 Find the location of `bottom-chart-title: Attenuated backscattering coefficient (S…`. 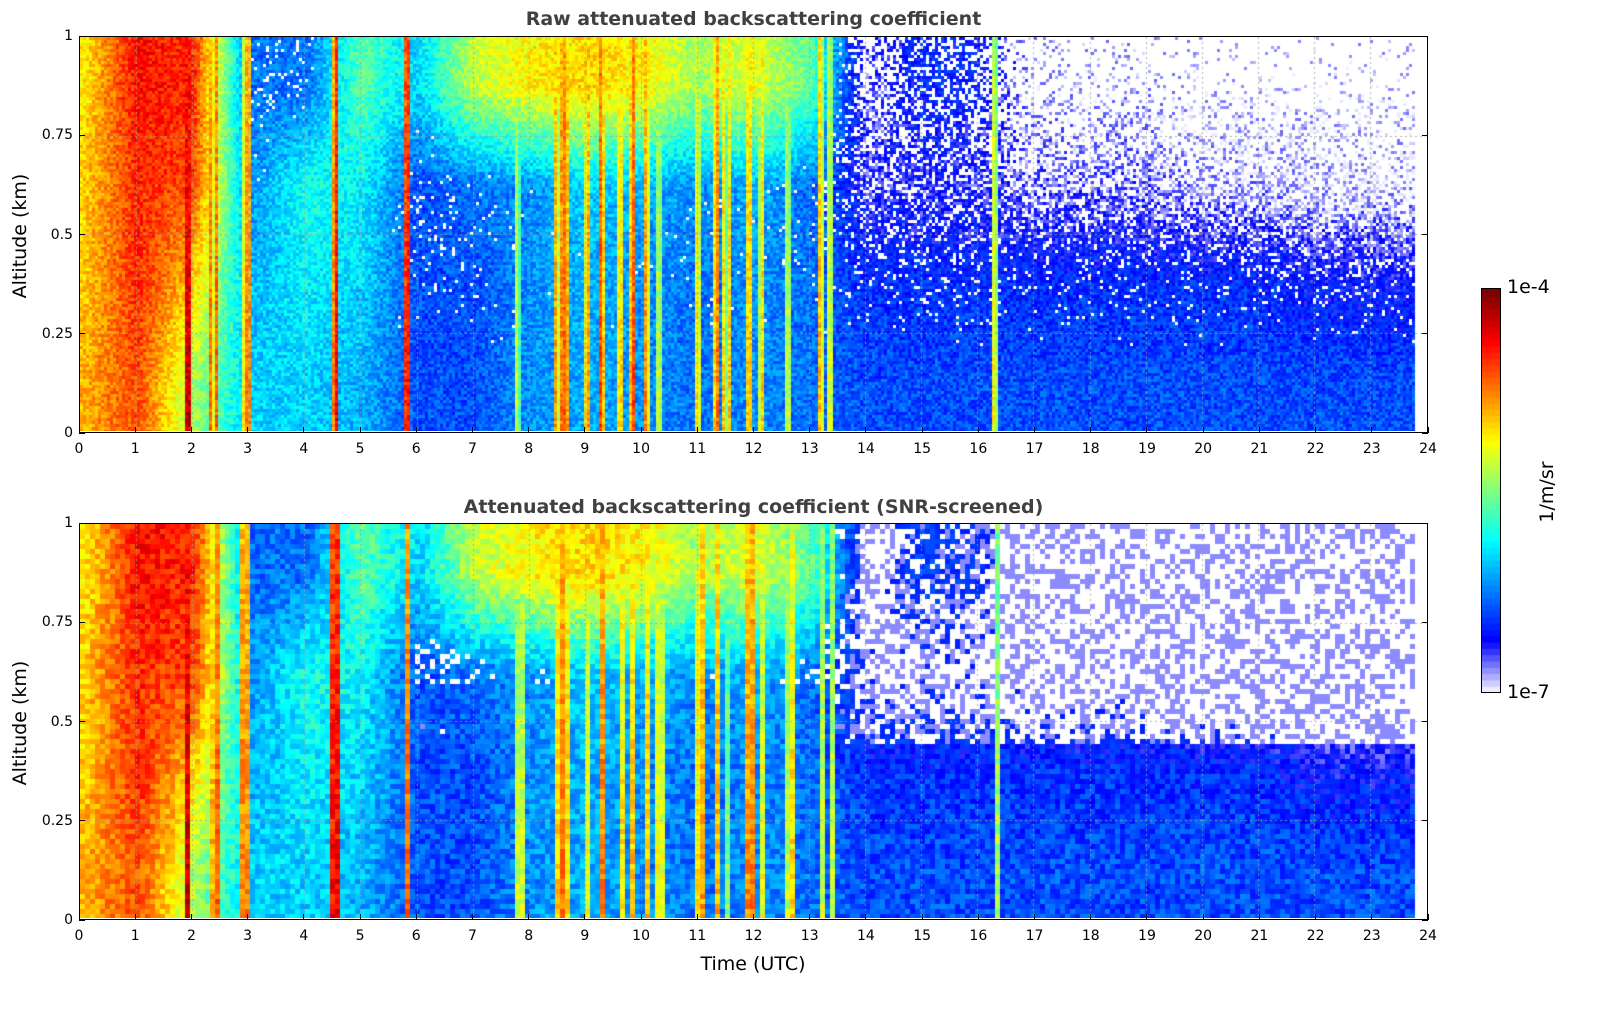

bottom-chart-title: Attenuated backscattering coefficient (S… is located at coordinates (753, 507).